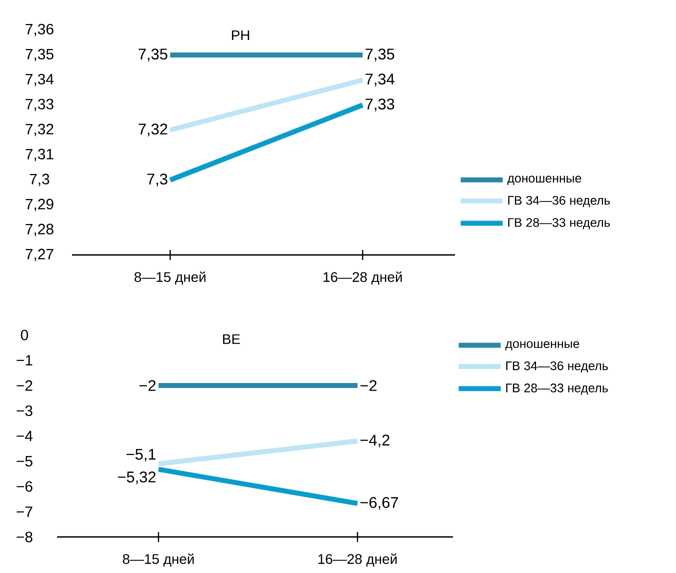  I want to click on y-tick-label: 7,33, so click(40, 105).